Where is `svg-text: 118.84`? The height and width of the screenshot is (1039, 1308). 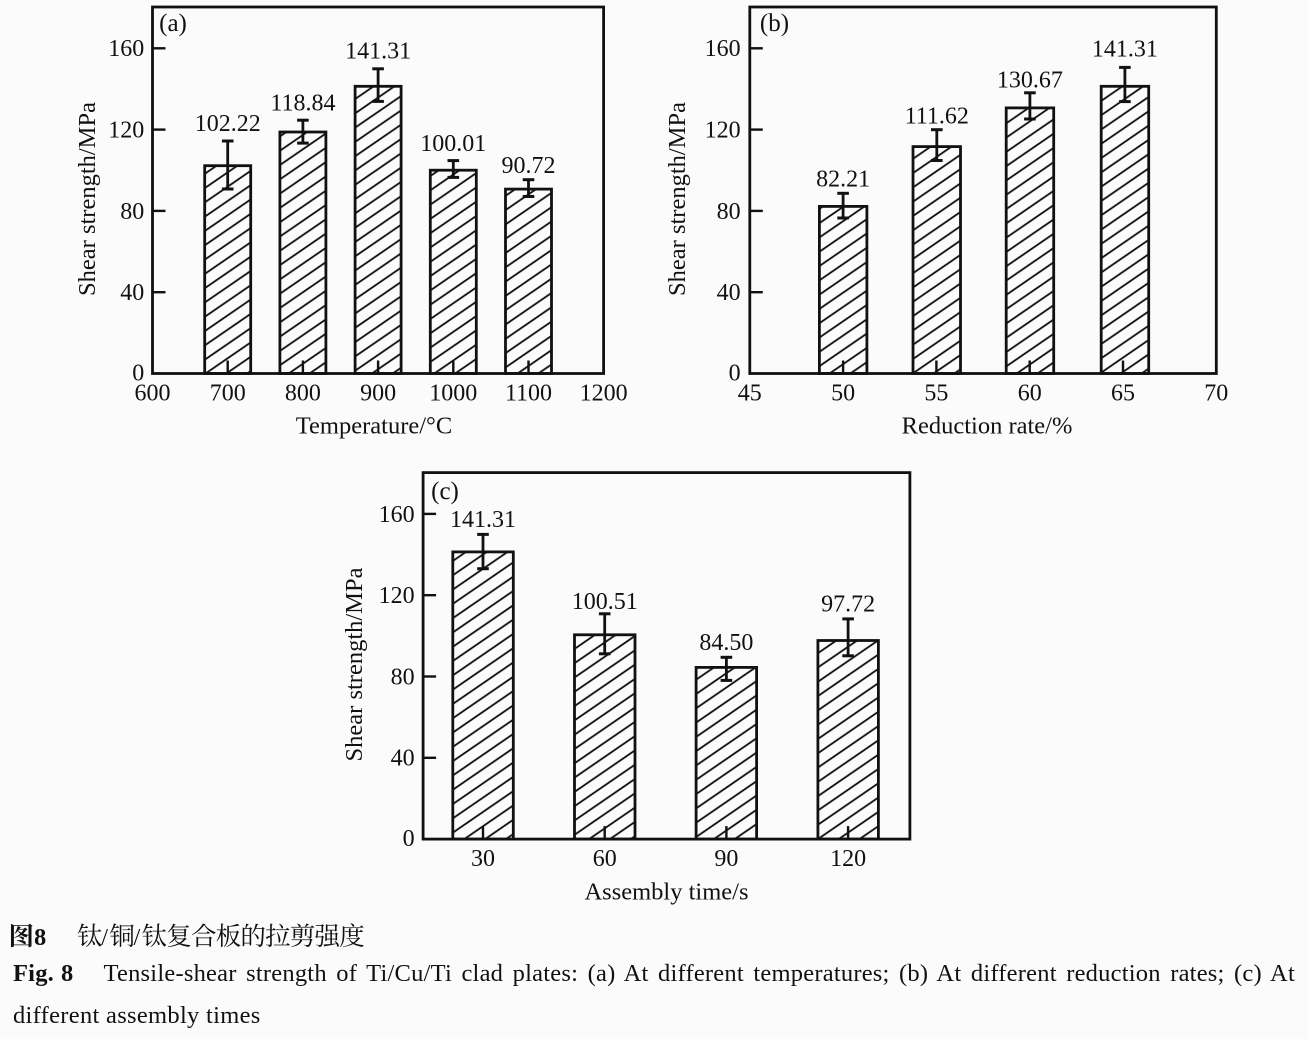 svg-text: 118.84 is located at coordinates (302, 104).